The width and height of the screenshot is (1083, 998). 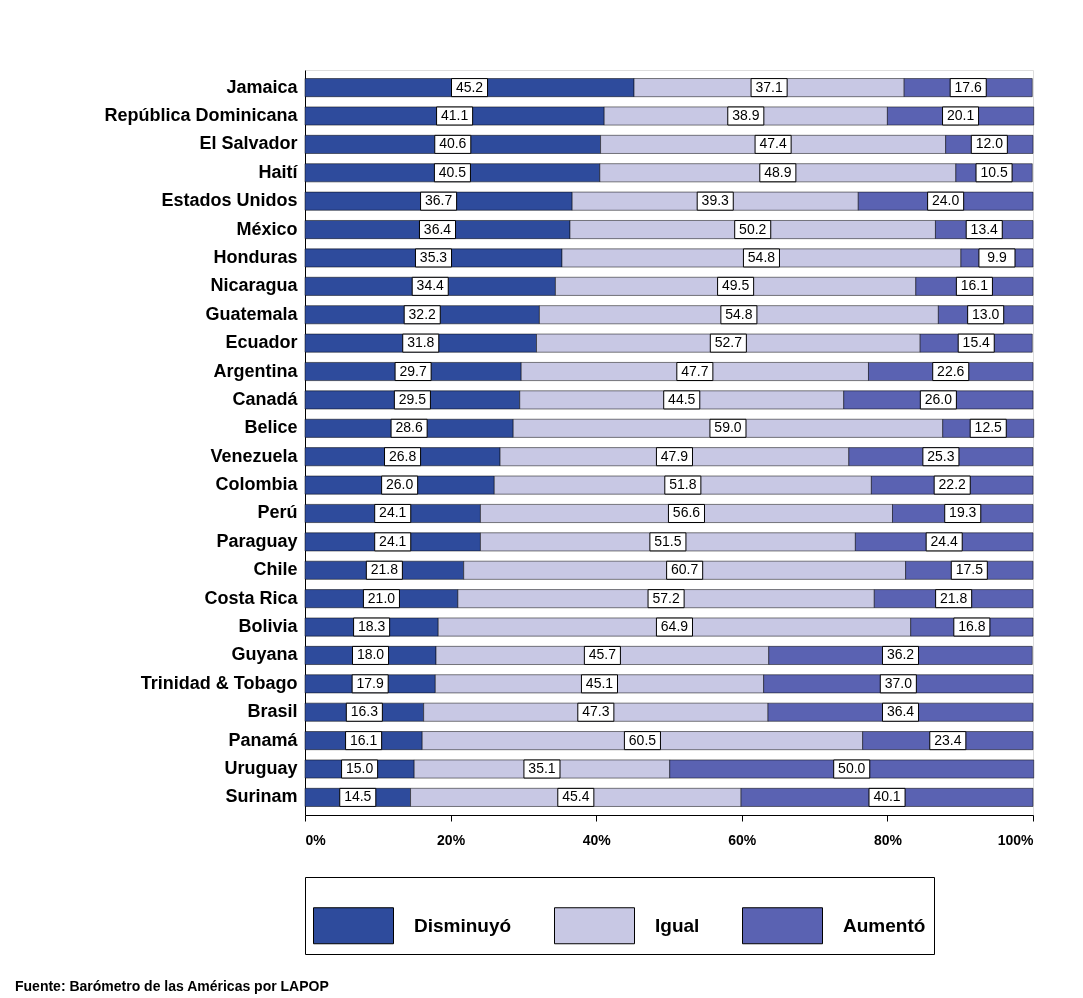 I want to click on y-tick-label: México, so click(x=267, y=228).